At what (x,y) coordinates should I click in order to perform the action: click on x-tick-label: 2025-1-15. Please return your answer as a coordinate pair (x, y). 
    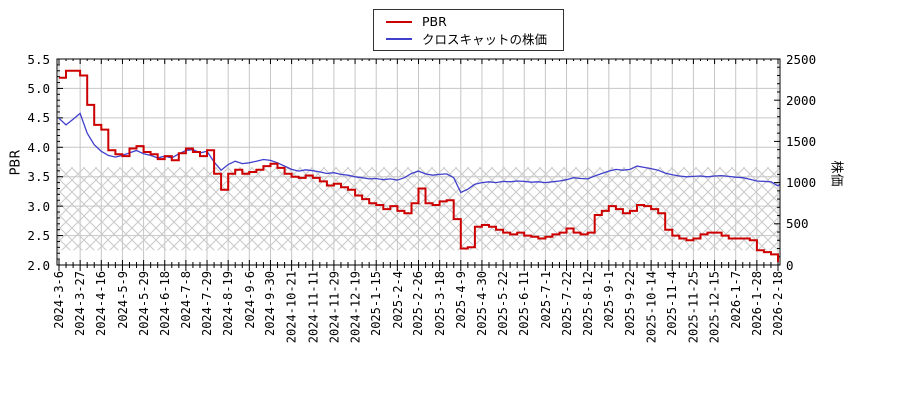
    Looking at the image, I should click on (376, 304).